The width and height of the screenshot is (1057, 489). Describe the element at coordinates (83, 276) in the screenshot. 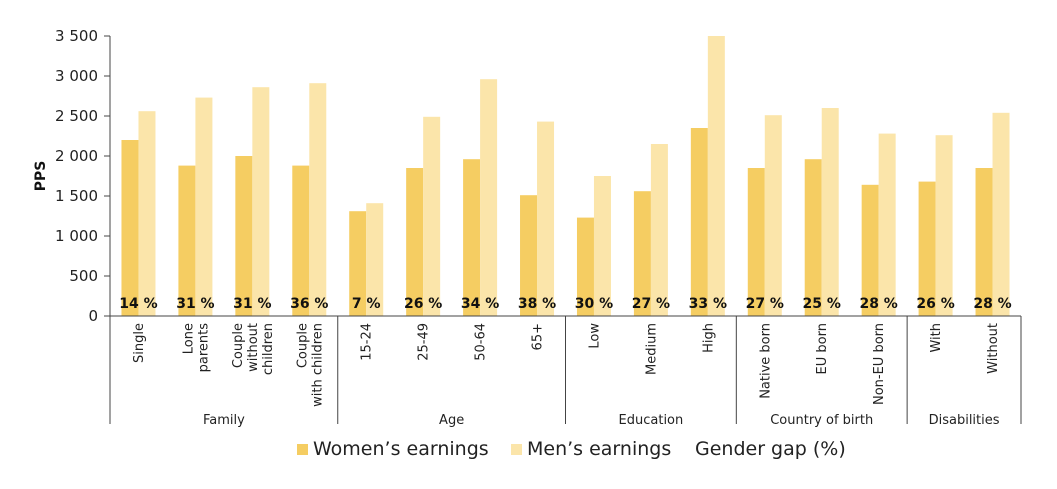

I see `y-tick-label: 500` at that location.